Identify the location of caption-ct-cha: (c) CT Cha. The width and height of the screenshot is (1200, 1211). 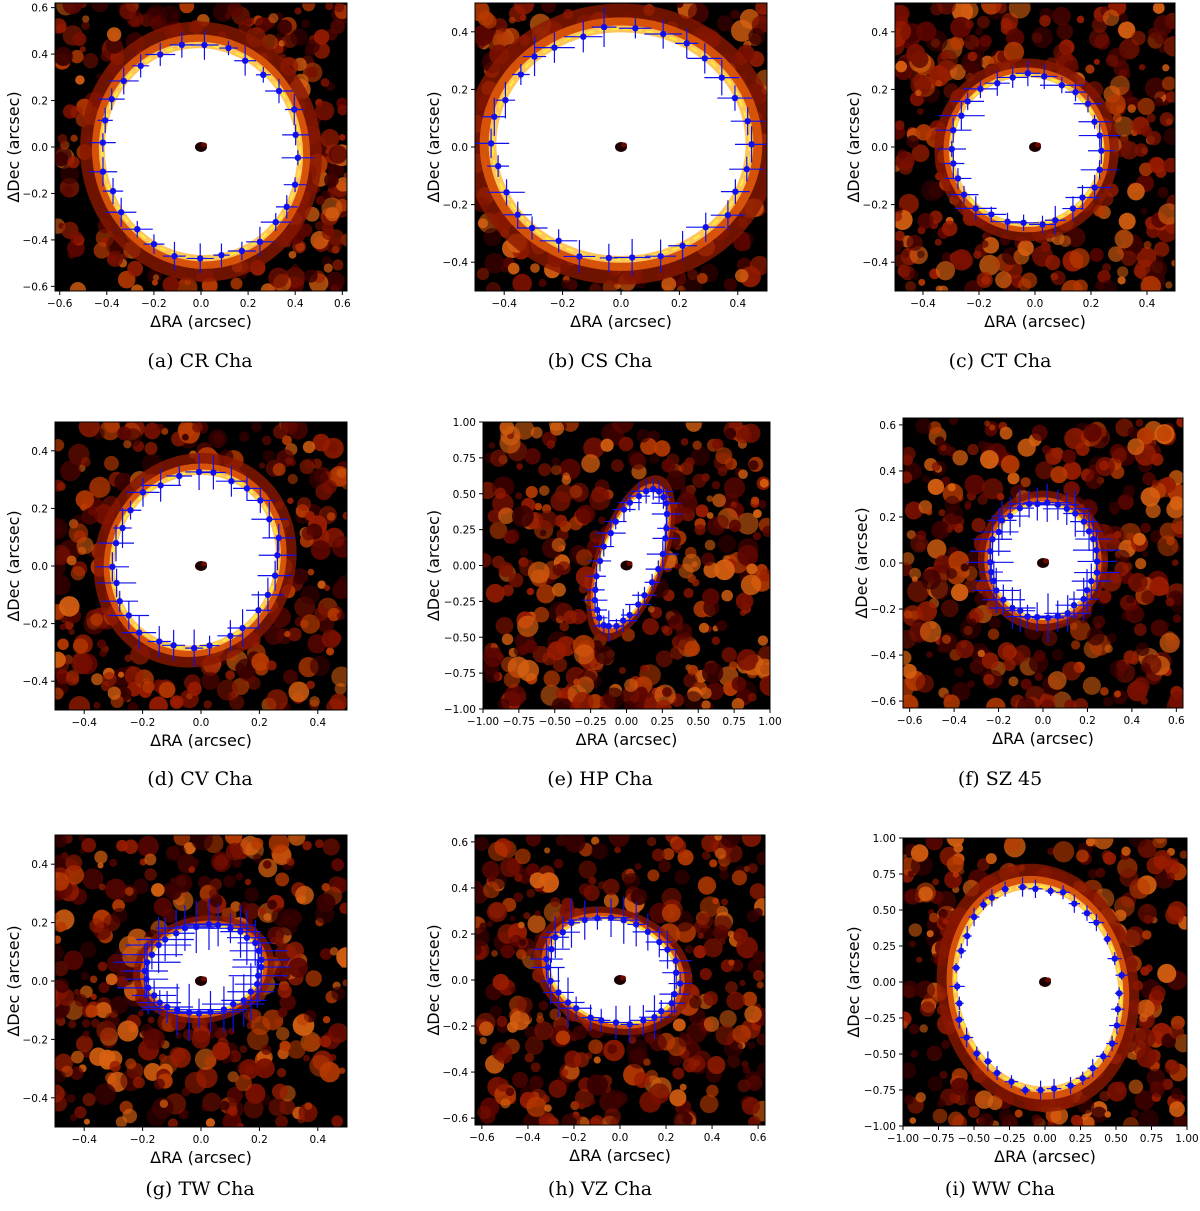
(1000, 361).